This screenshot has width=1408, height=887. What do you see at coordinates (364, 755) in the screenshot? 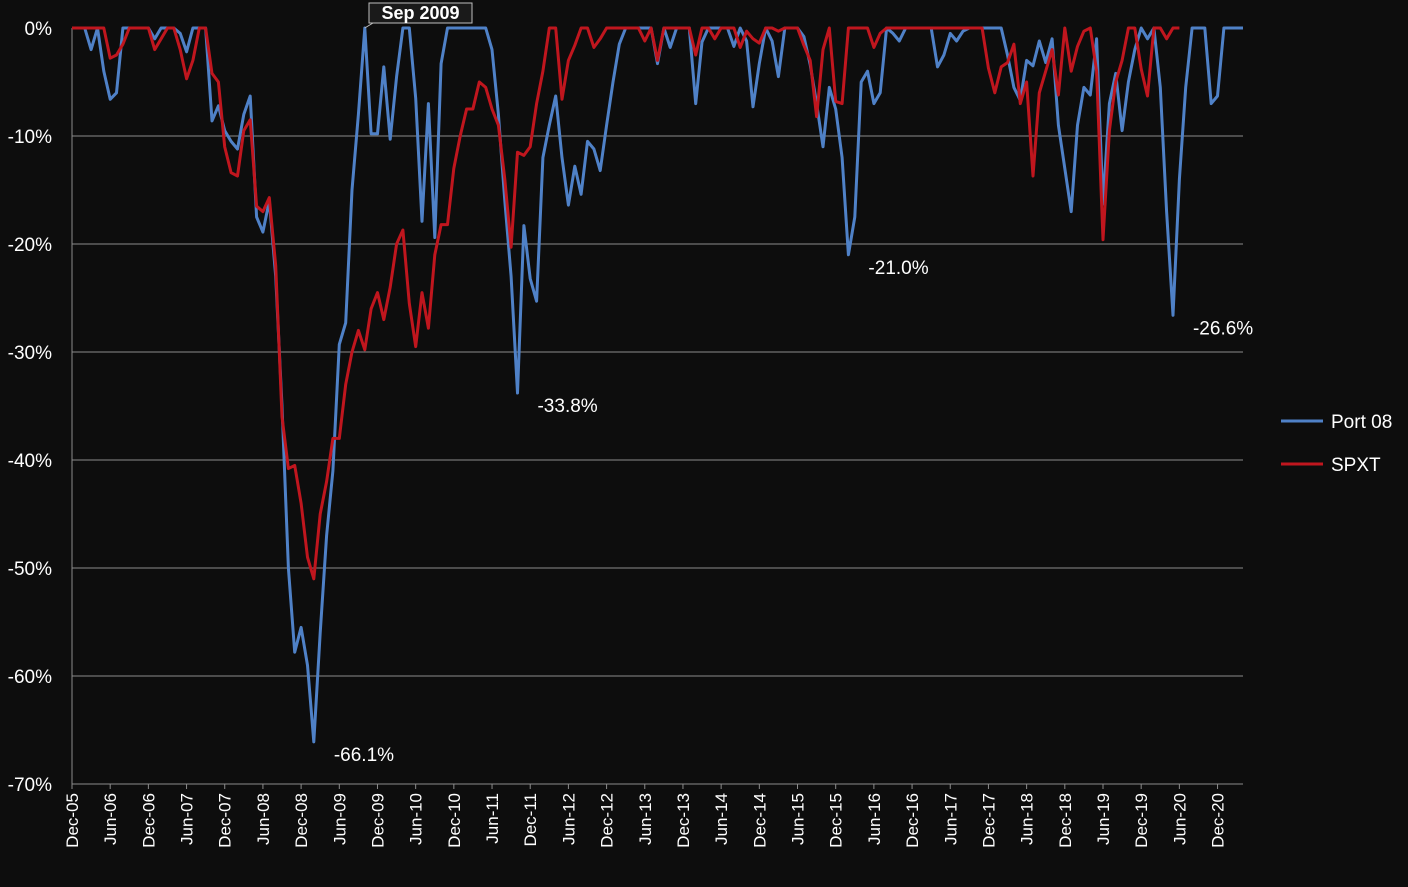
I see `data-label: -66.1%` at bounding box center [364, 755].